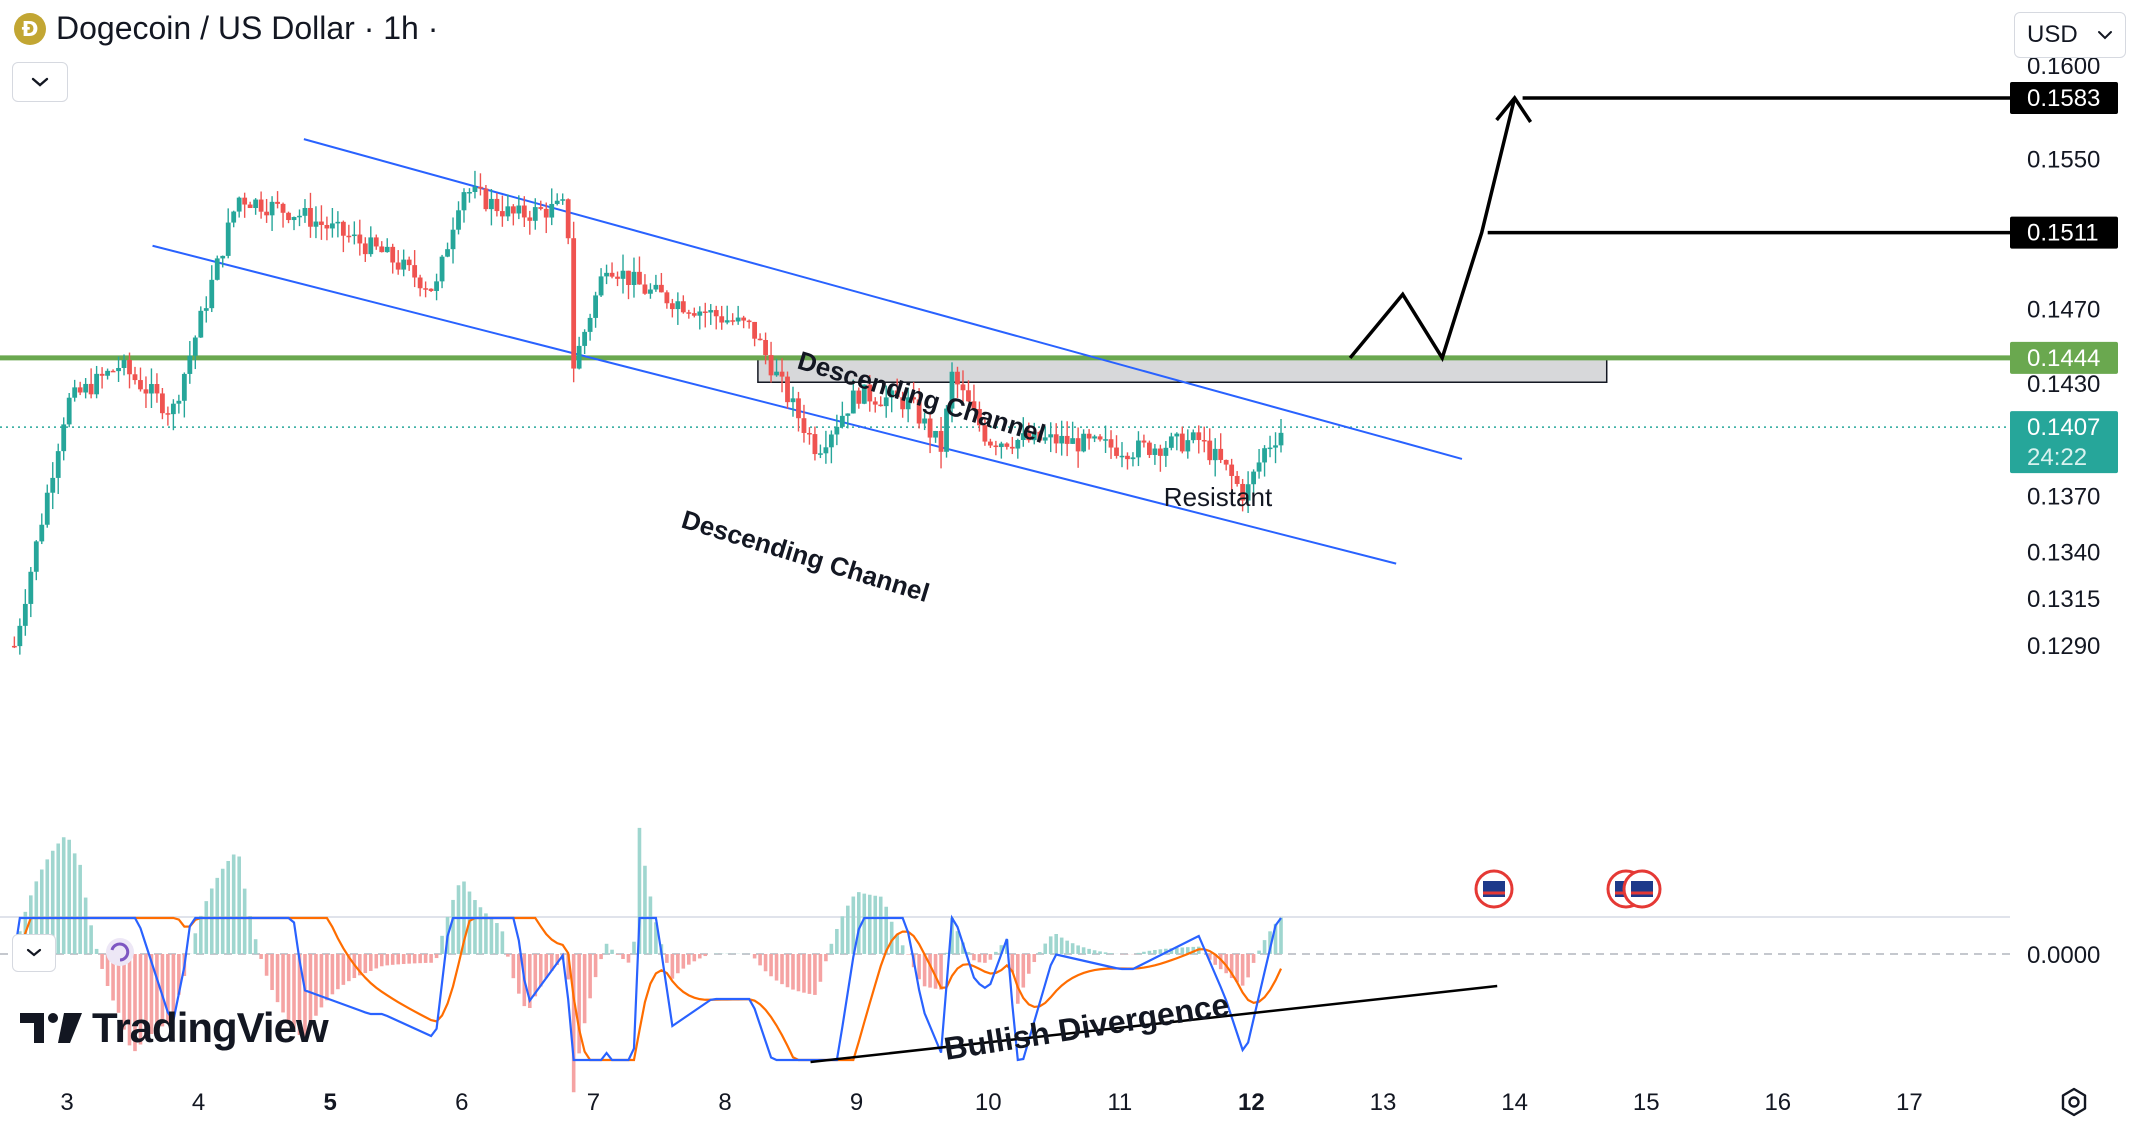 The image size is (2138, 1124). I want to click on x-tick-label: 4, so click(198, 1102).